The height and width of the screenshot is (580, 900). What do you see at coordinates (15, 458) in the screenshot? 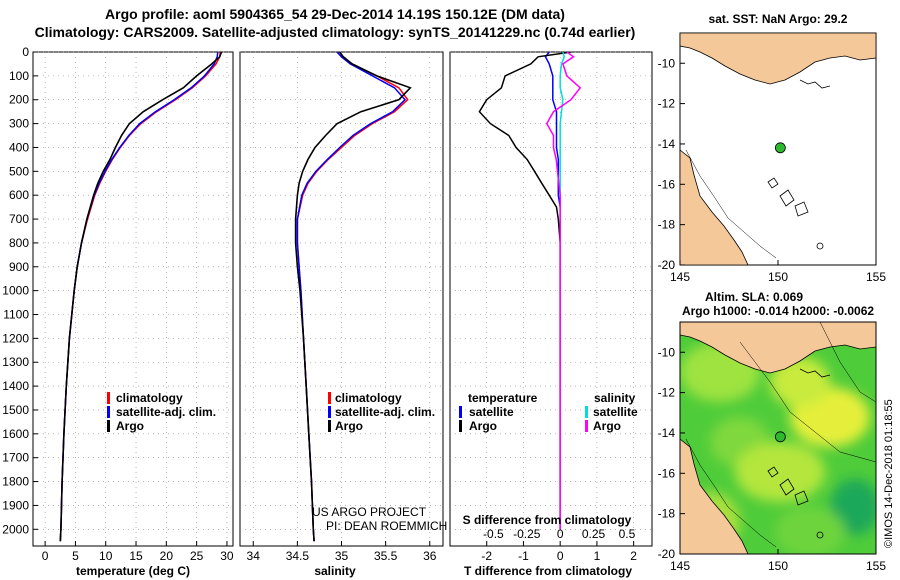
I see `depth-tick-label: 1700` at bounding box center [15, 458].